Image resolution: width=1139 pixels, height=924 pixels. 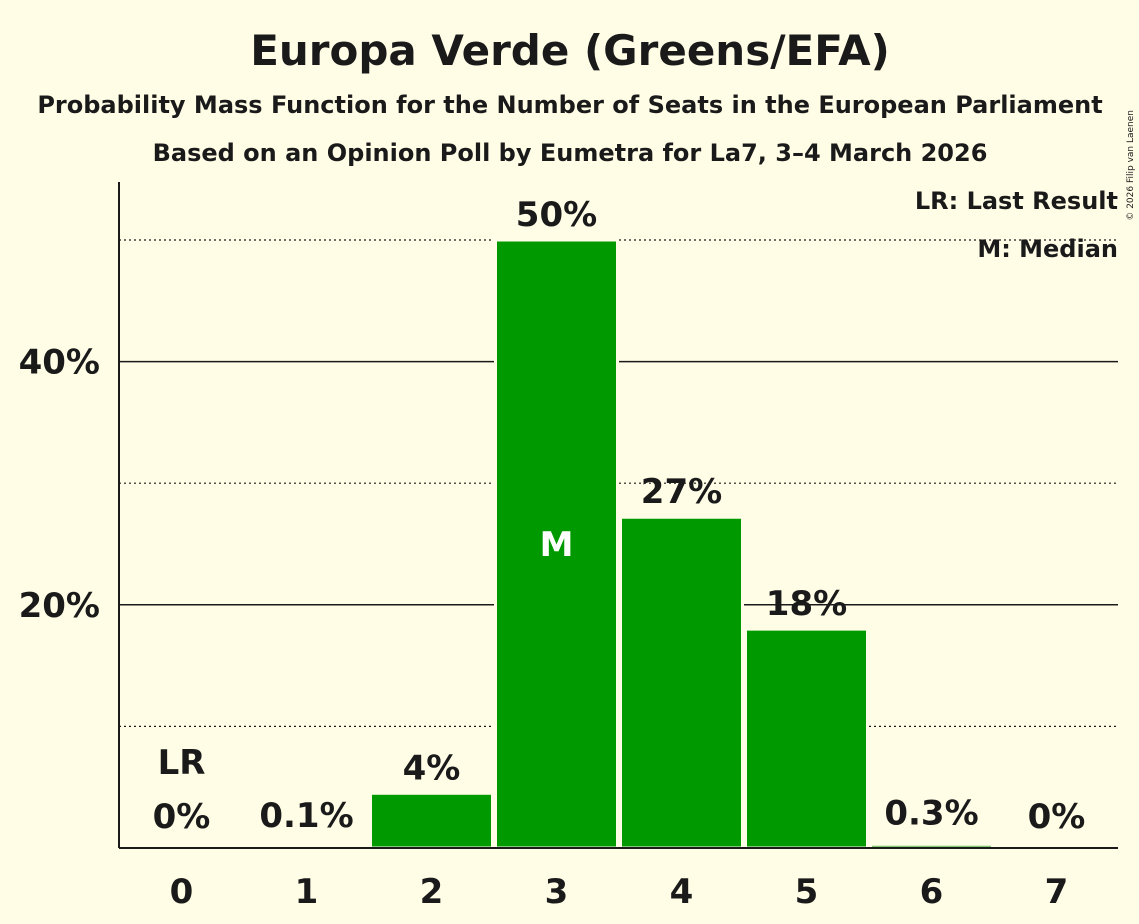 What do you see at coordinates (59, 363) in the screenshot?
I see `y-tick-label: 40%` at bounding box center [59, 363].